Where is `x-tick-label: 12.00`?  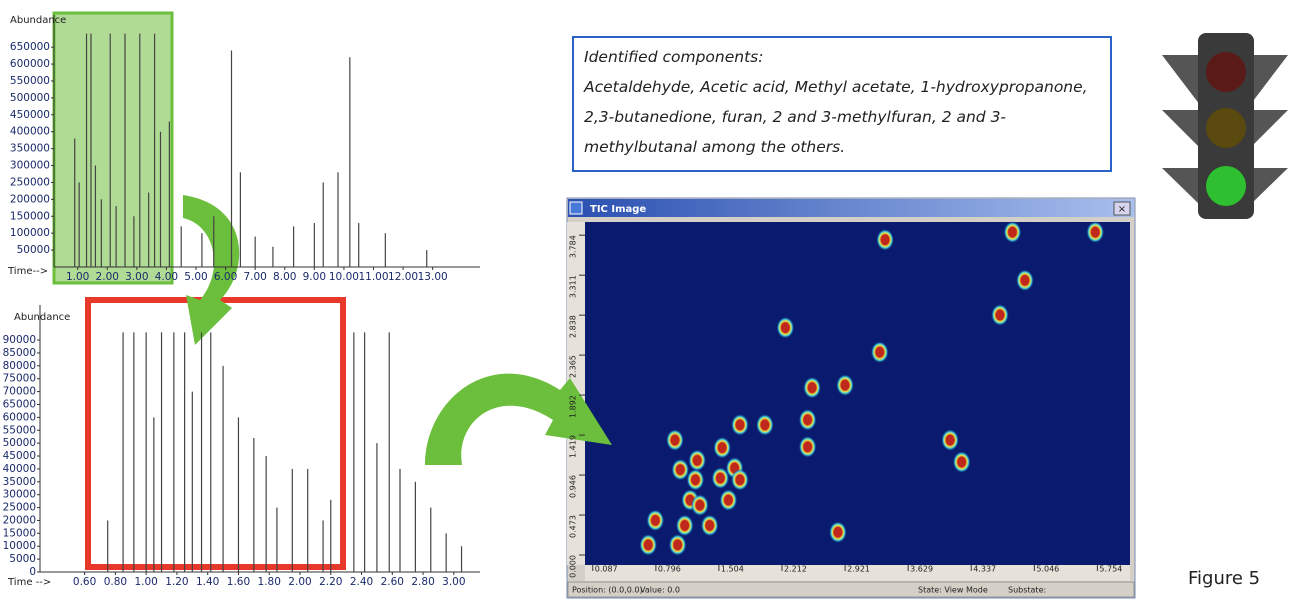
x-tick-label: 12.00 is located at coordinates (403, 277).